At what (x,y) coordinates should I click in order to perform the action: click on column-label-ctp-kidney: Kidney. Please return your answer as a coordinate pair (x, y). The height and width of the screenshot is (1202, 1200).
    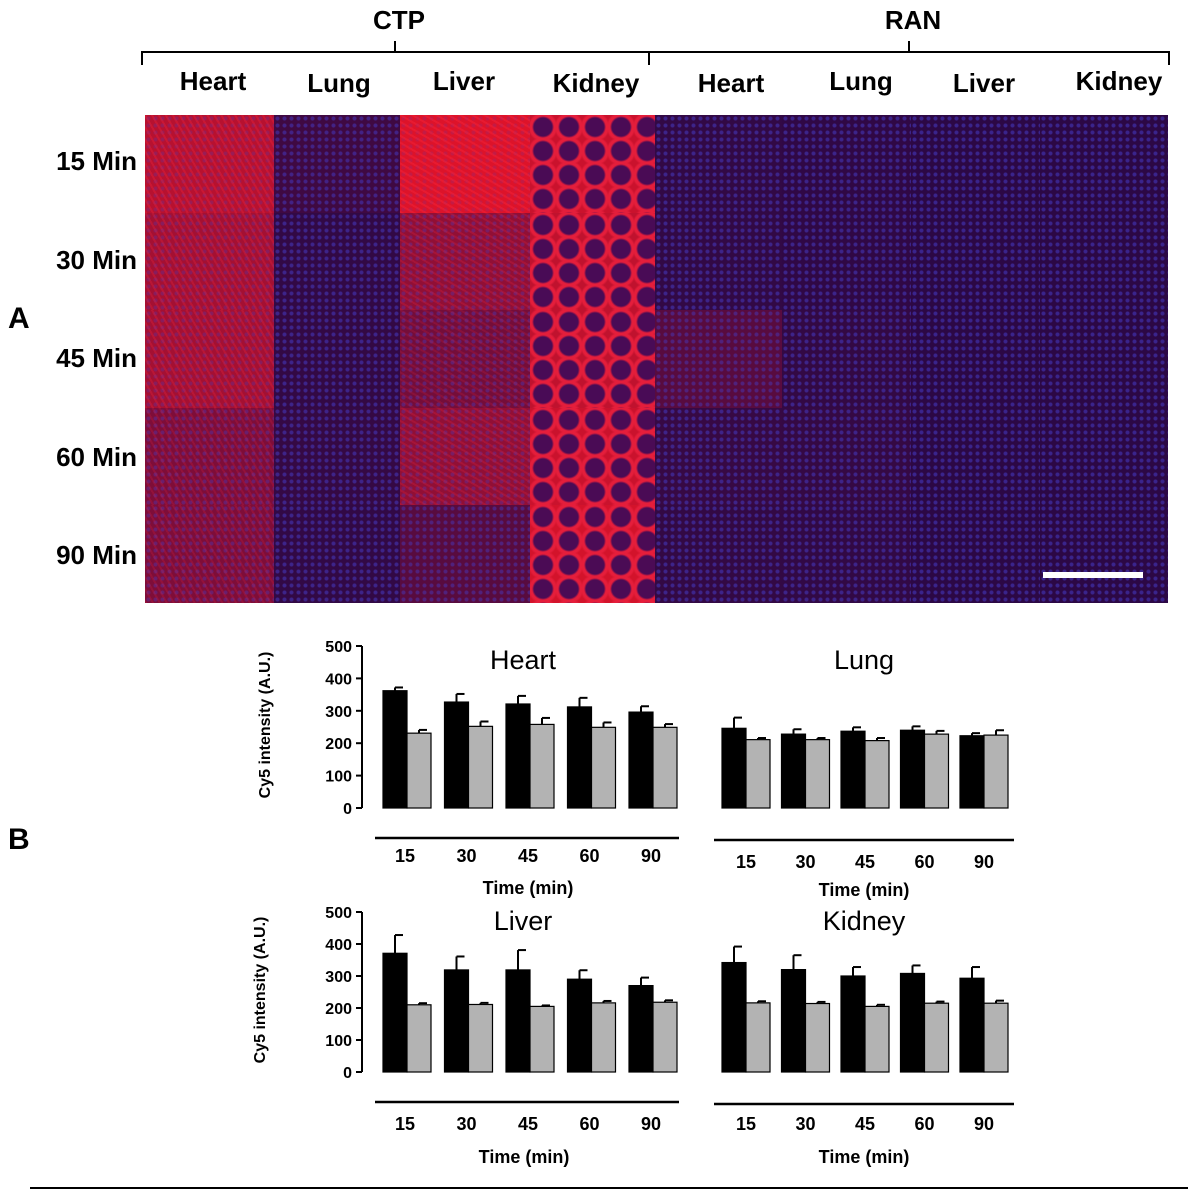
    Looking at the image, I should click on (596, 83).